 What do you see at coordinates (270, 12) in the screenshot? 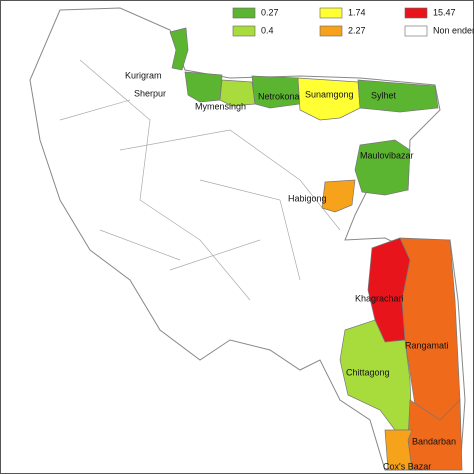
I see `legend-label: 0.27` at bounding box center [270, 12].